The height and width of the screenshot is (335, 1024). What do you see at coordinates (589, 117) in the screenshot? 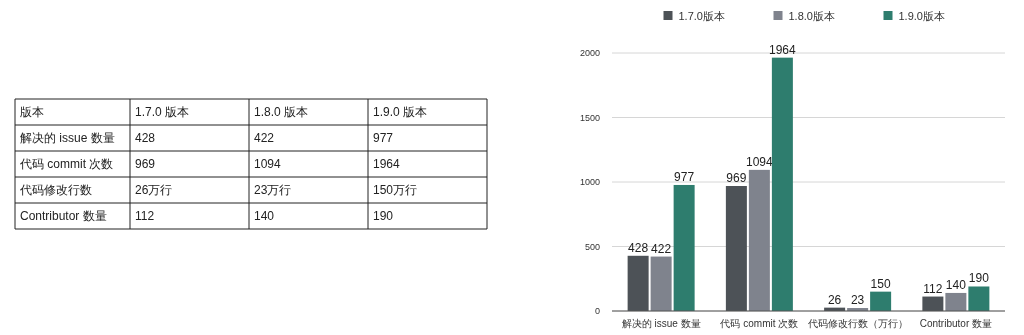
I see `y-tick-label: 1500` at bounding box center [589, 117].